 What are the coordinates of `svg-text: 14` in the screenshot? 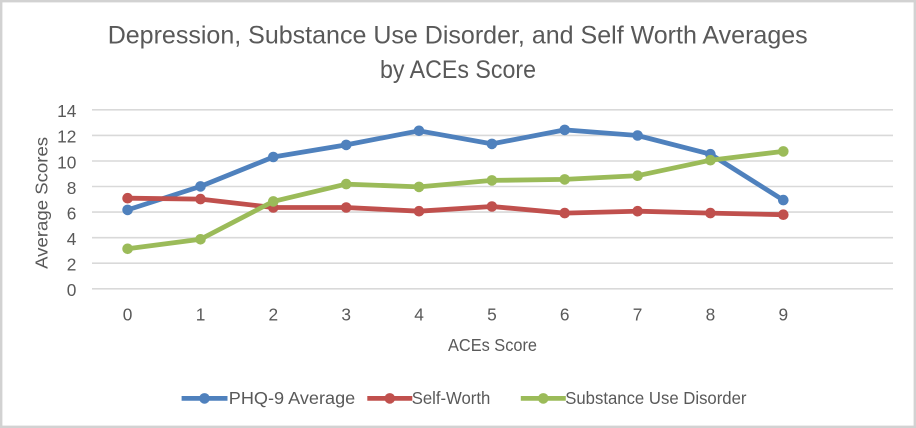 It's located at (67, 111).